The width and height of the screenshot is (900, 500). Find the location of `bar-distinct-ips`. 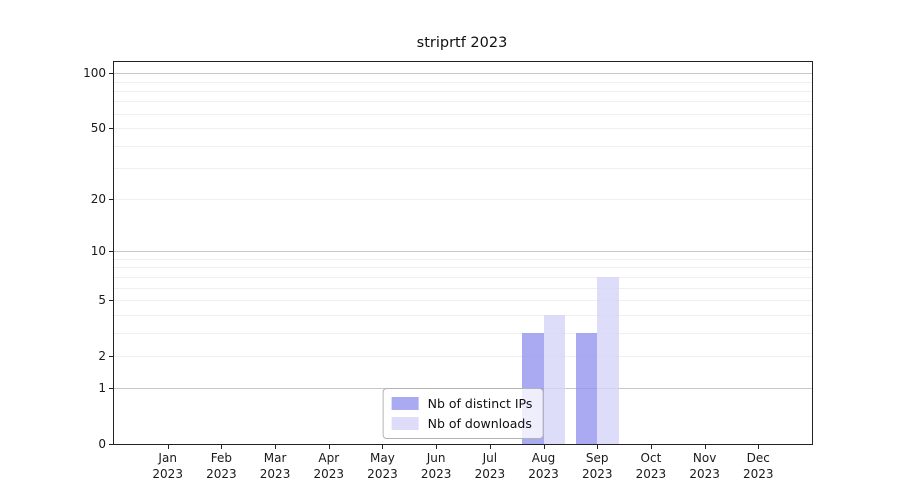

bar-distinct-ips is located at coordinates (586, 388).